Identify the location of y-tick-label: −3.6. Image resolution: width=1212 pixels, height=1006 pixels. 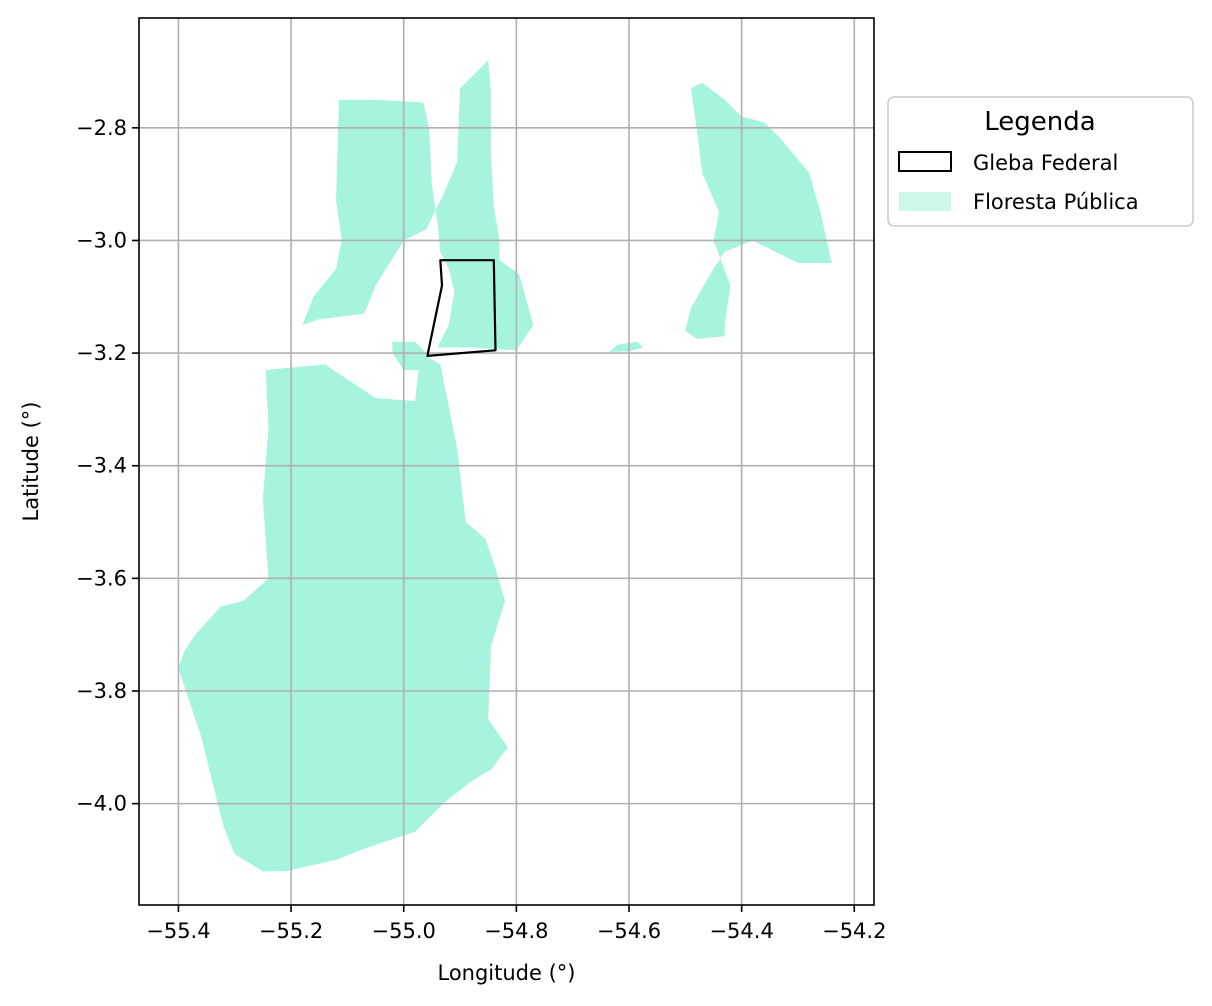
(101, 578).